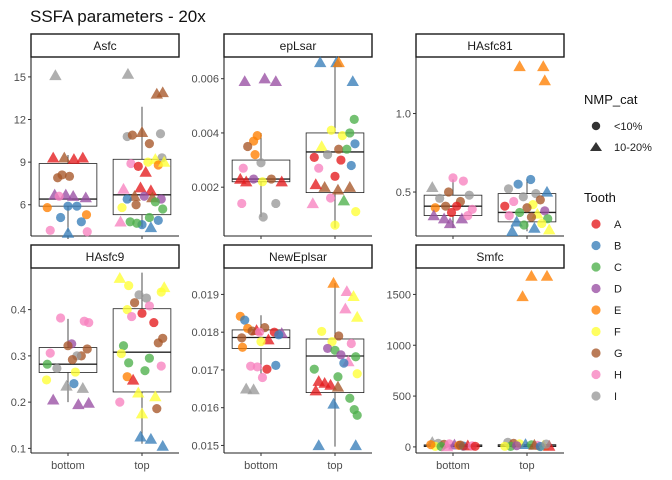 The height and width of the screenshot is (480, 672). Describe the element at coordinates (596, 126) in the screenshot. I see `legend-circle-marker` at that location.